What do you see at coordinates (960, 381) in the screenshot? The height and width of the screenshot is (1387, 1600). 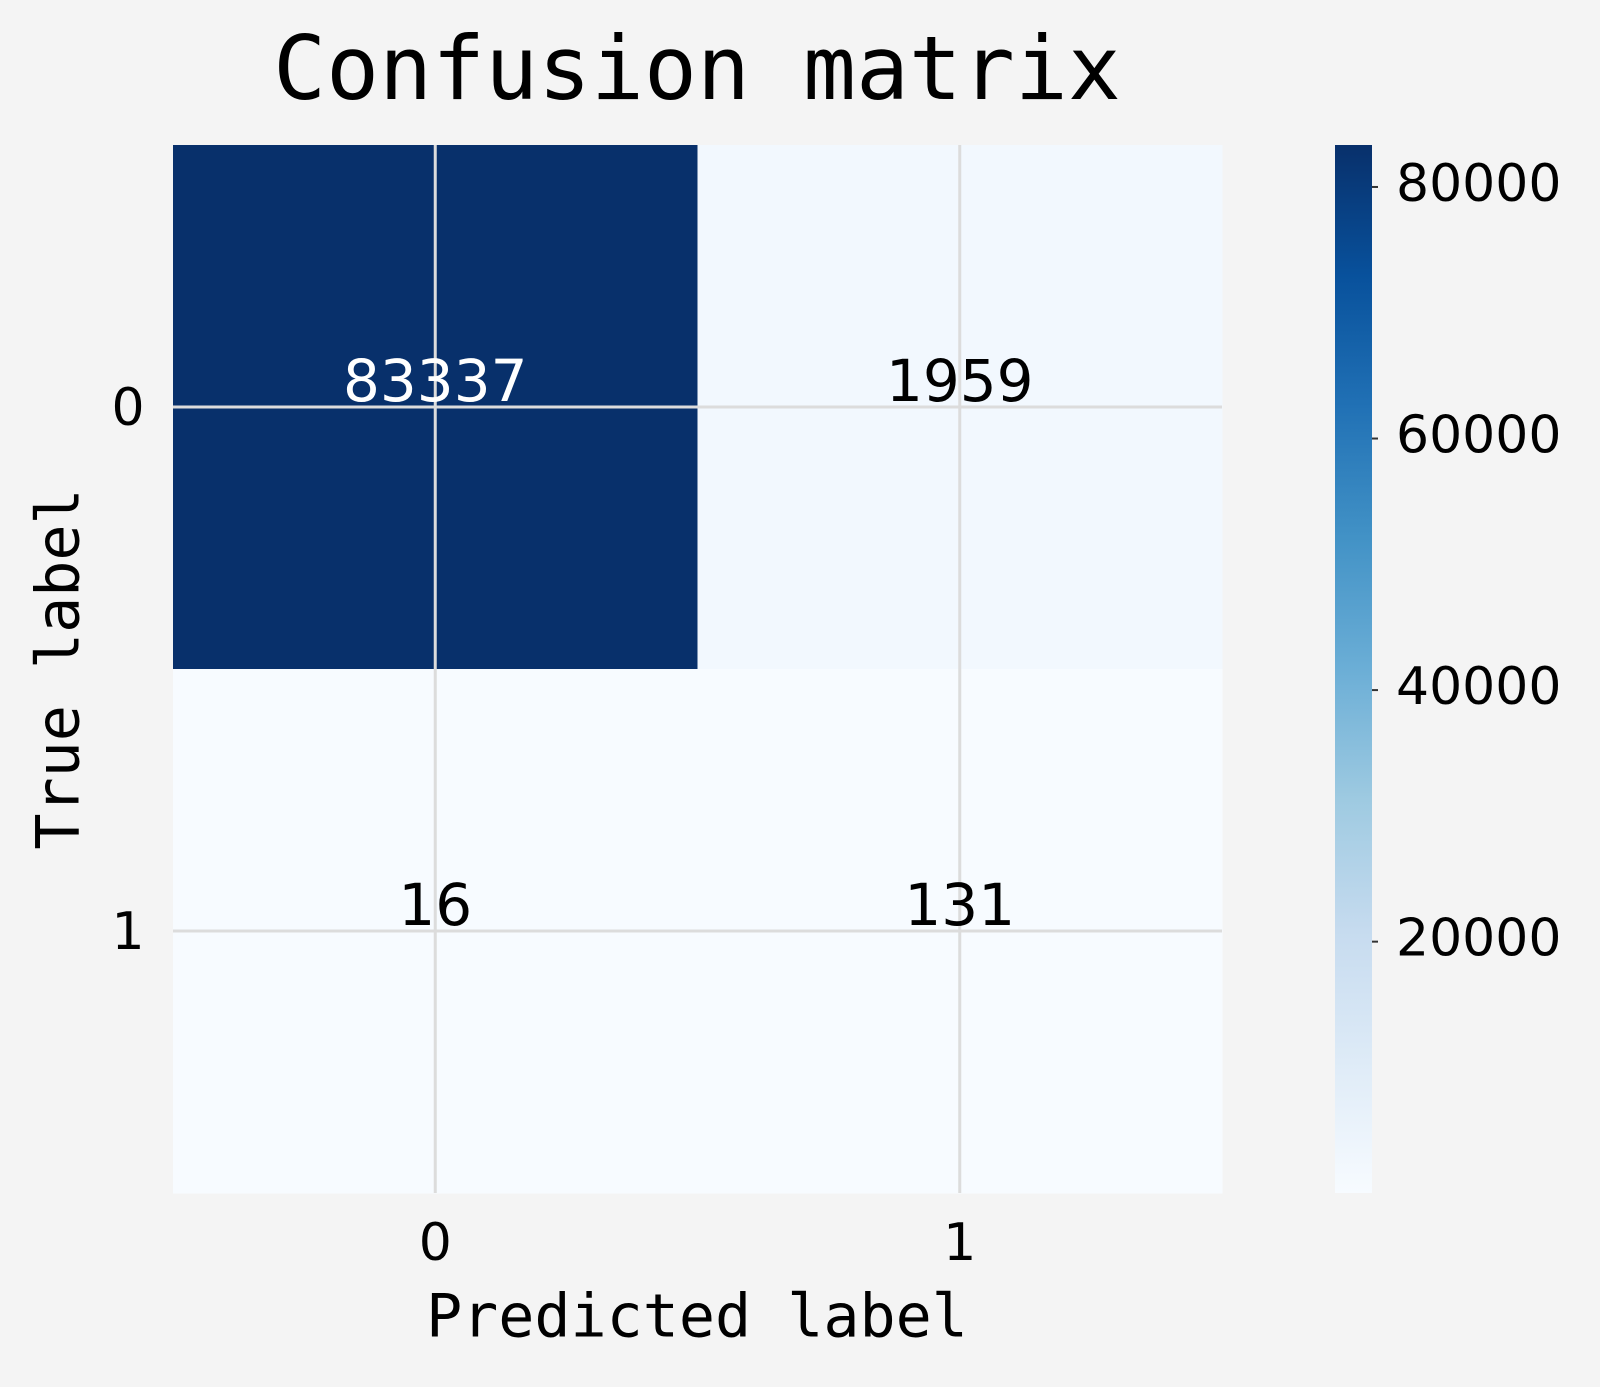 I see `cell-label: 1959` at bounding box center [960, 381].